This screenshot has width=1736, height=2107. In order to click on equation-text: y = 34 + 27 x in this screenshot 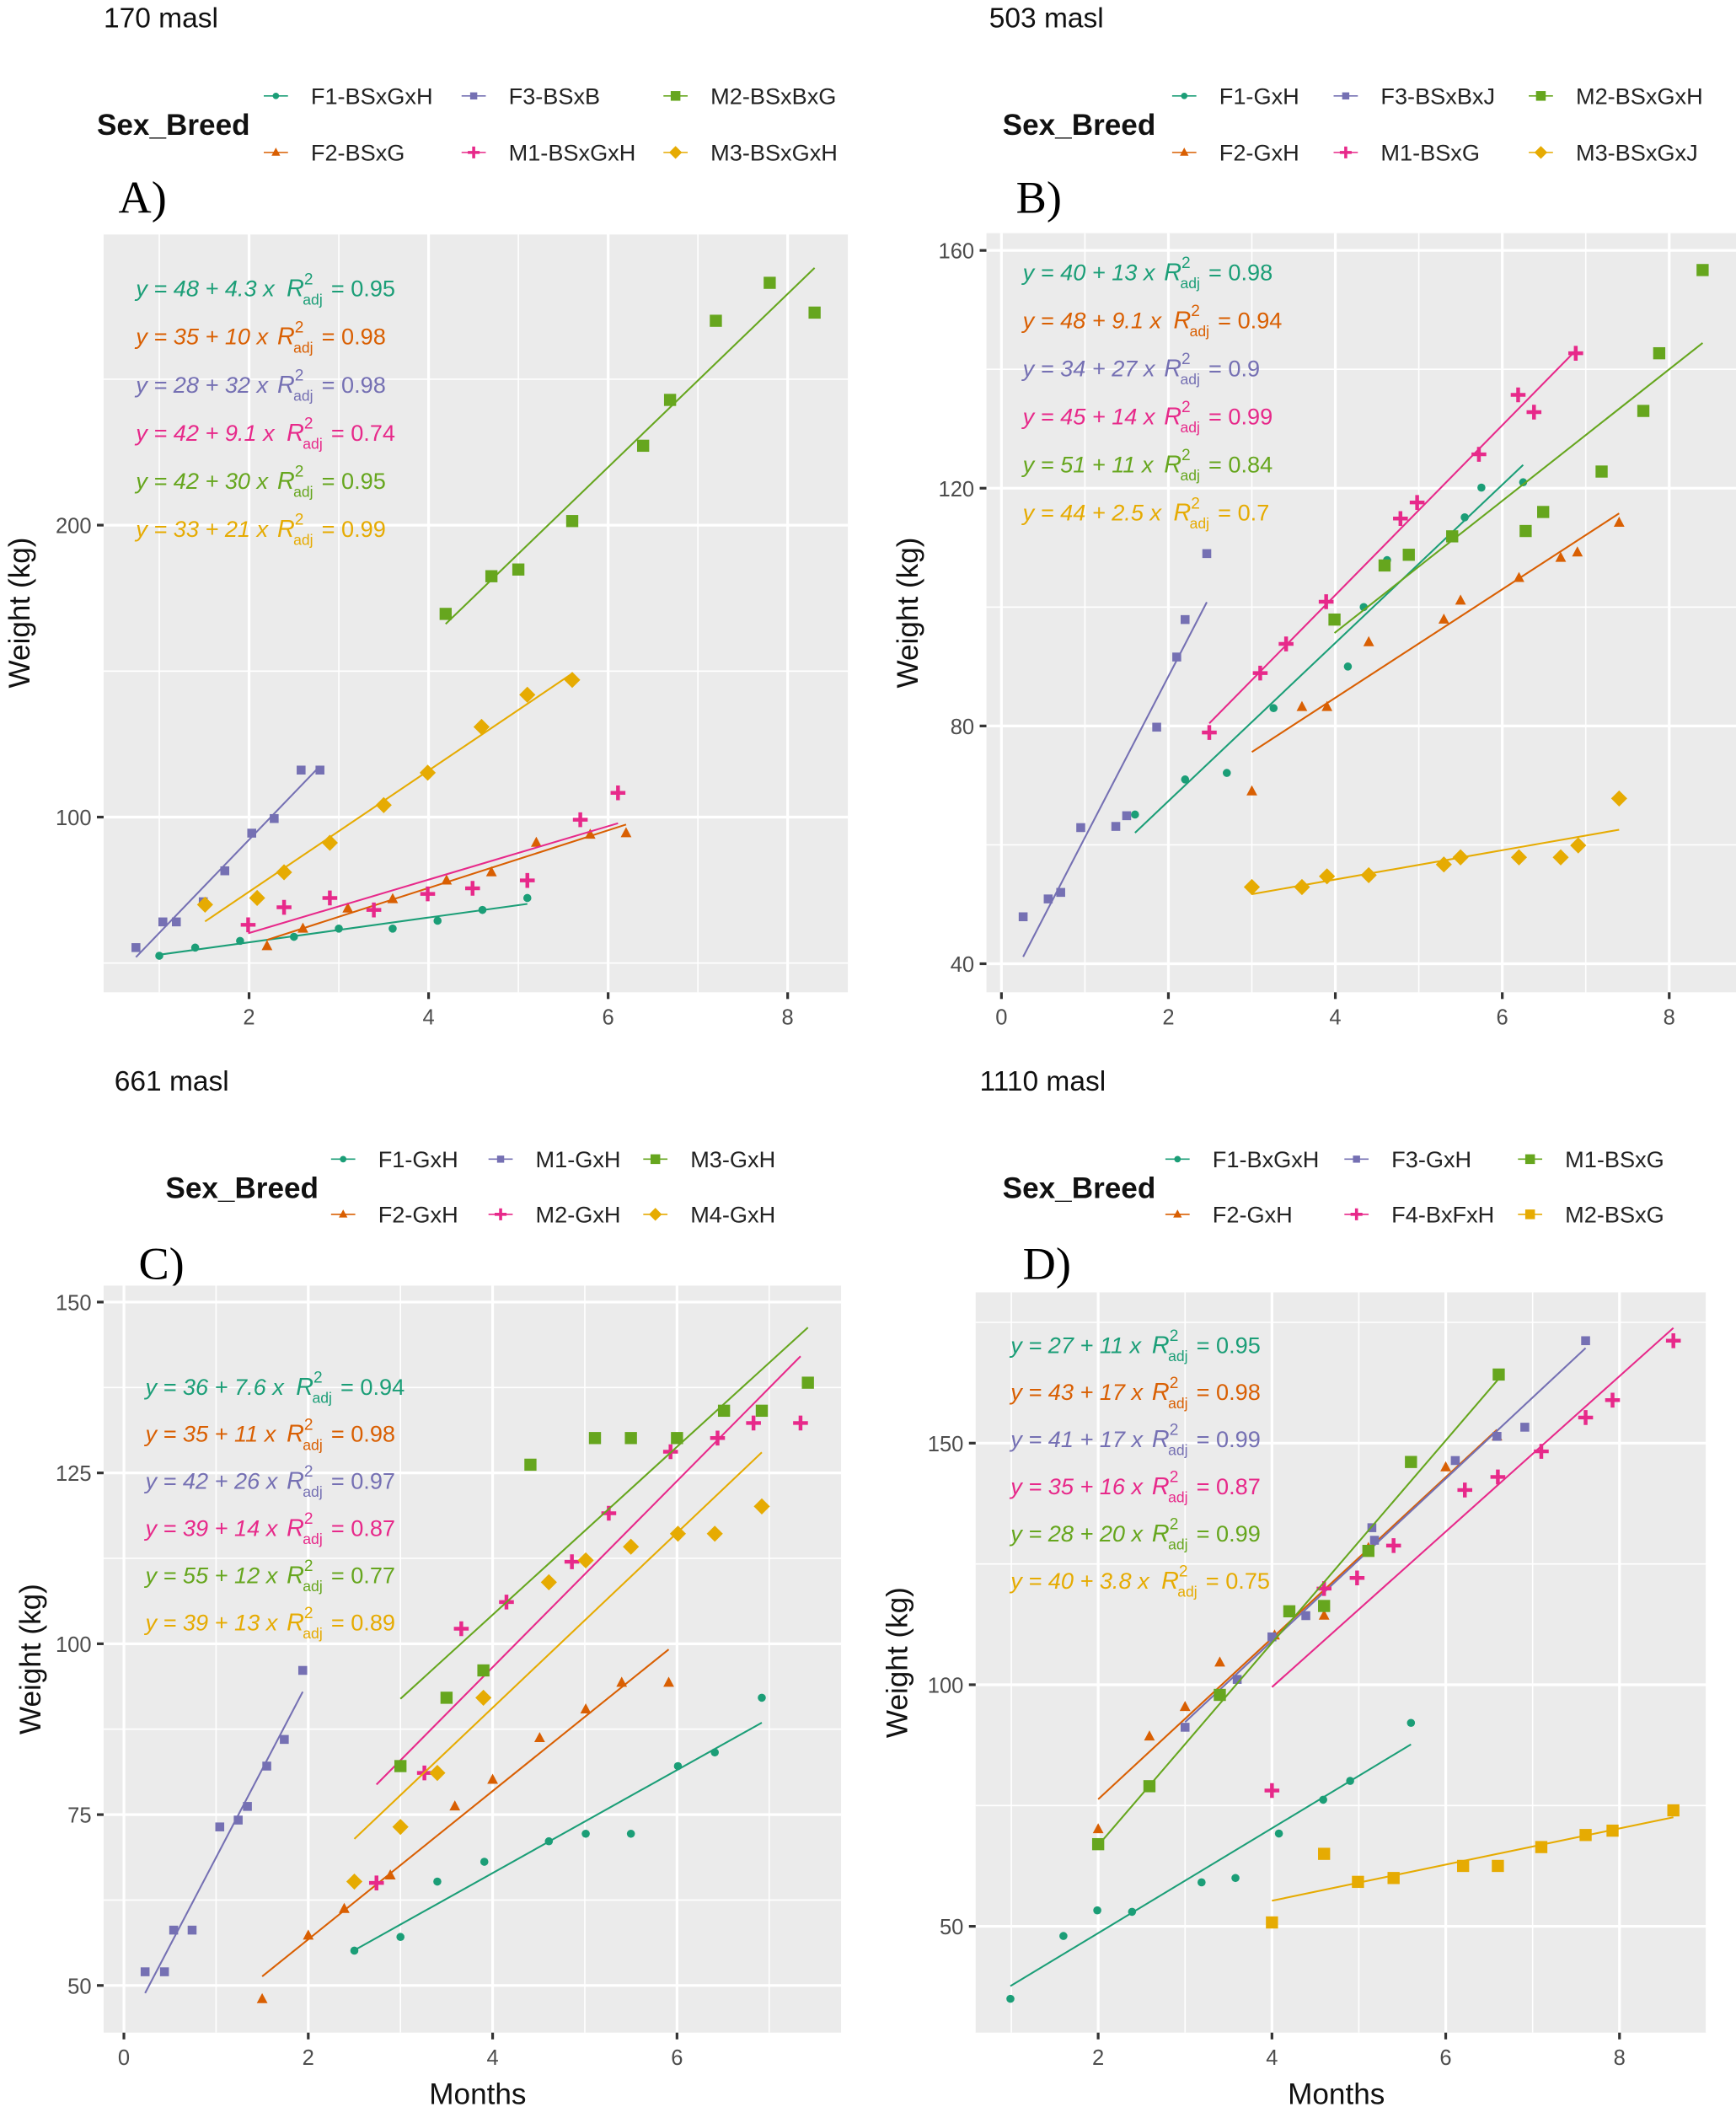, I will do `click(1088, 369)`.